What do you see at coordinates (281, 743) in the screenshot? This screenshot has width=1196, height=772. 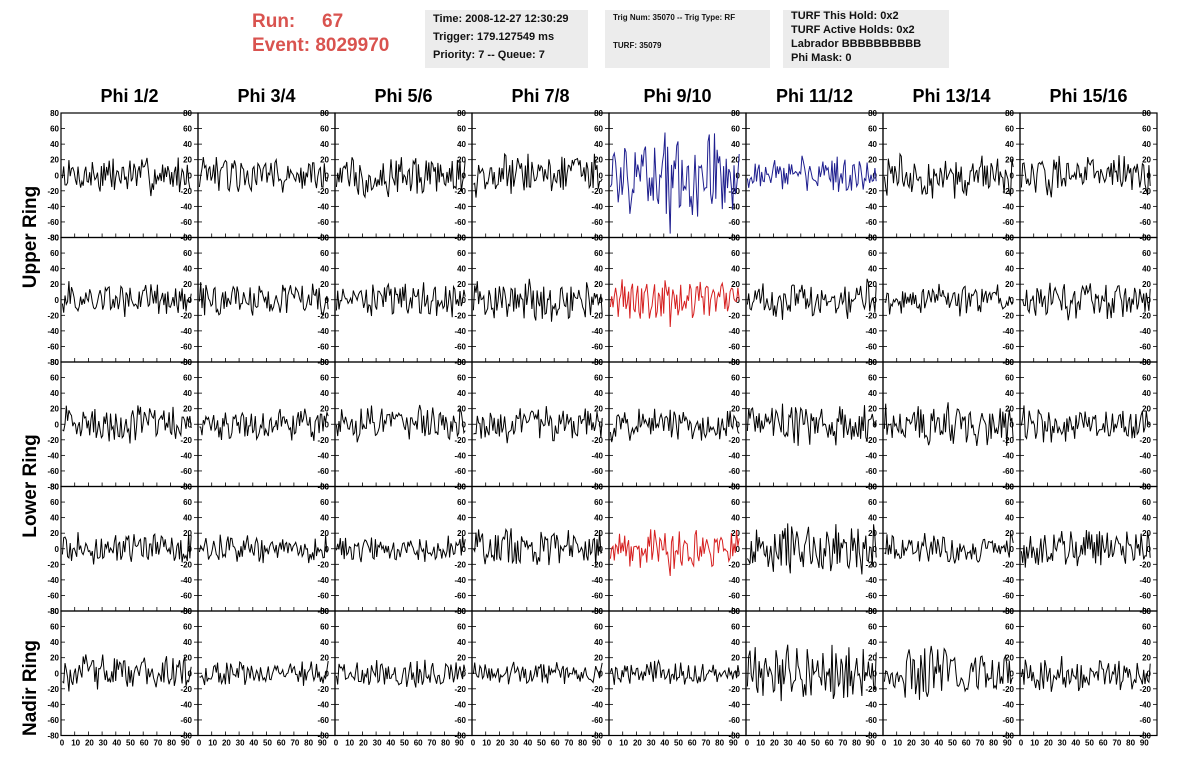 I see `x-tick-label: 60` at bounding box center [281, 743].